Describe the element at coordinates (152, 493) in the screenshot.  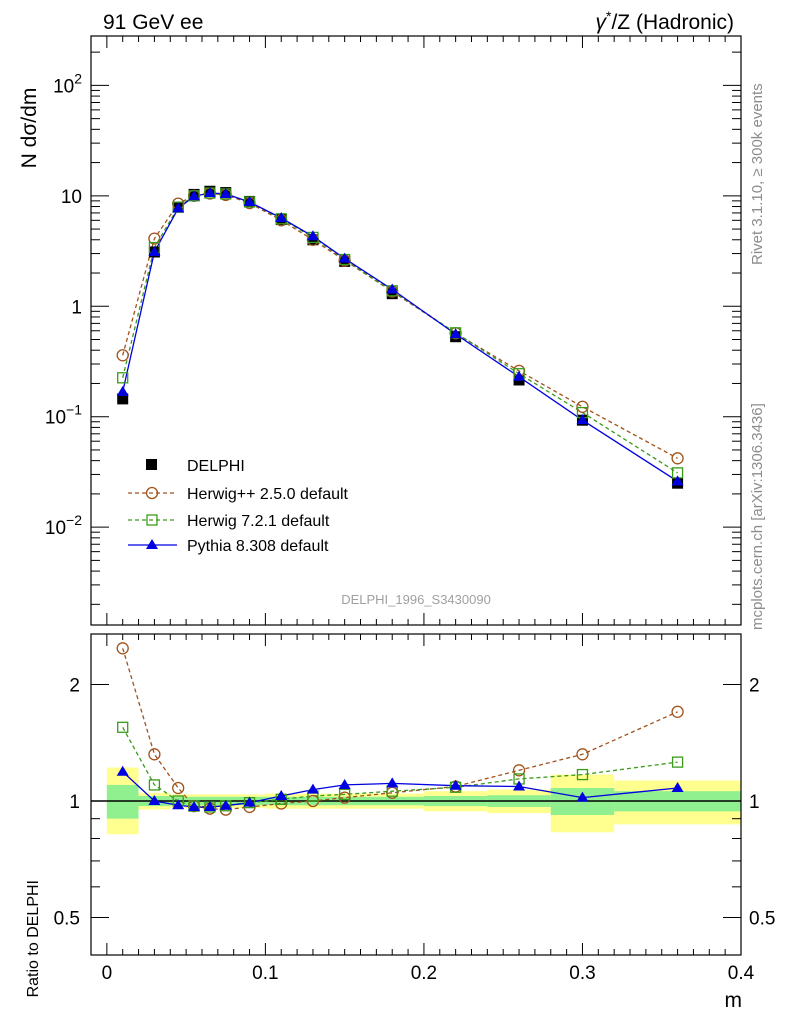
I see `legend-marker-herwigpp` at that location.